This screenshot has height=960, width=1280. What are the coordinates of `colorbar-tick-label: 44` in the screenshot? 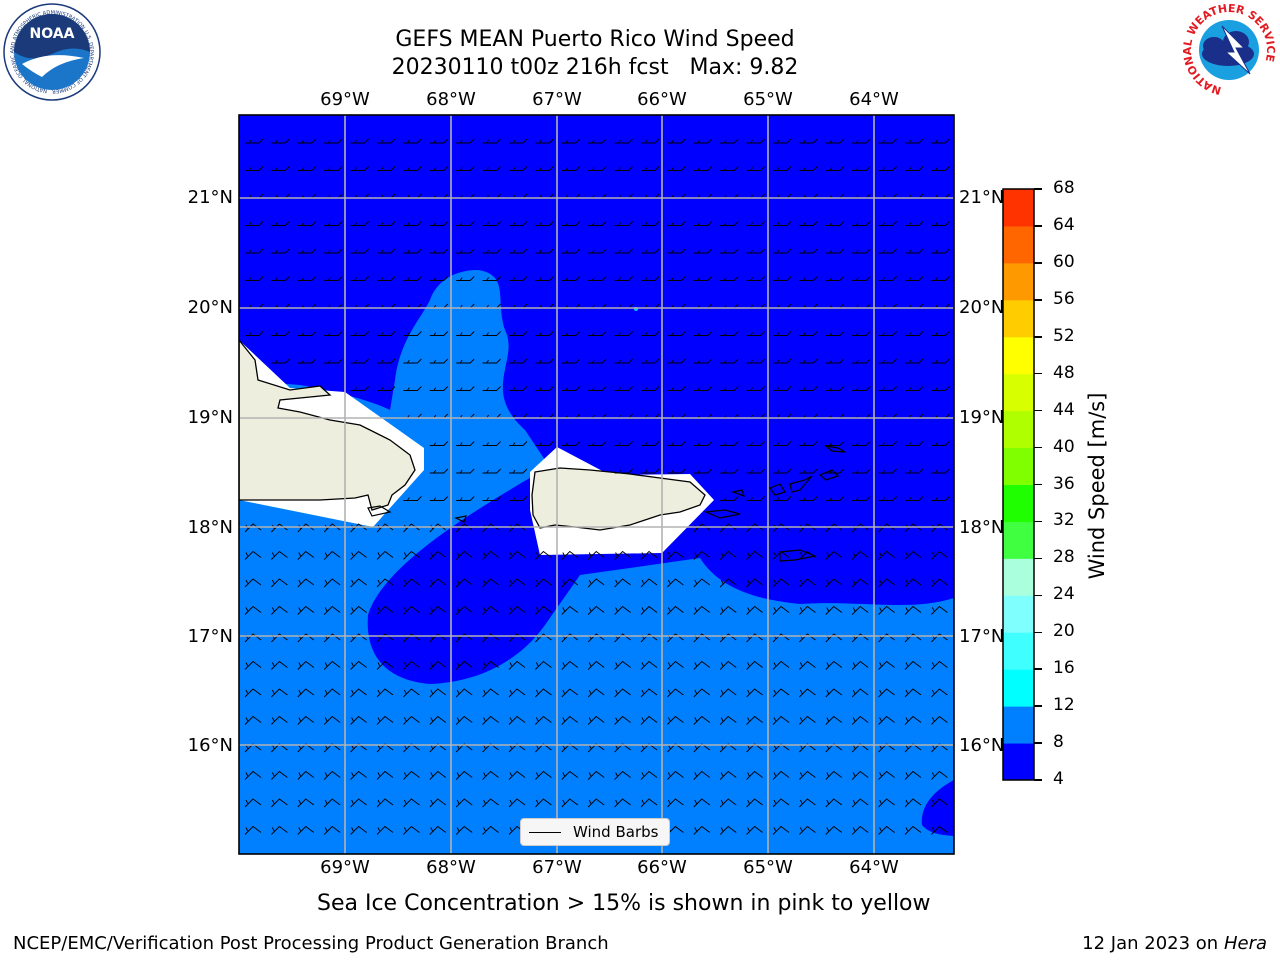 It's located at (1064, 409).